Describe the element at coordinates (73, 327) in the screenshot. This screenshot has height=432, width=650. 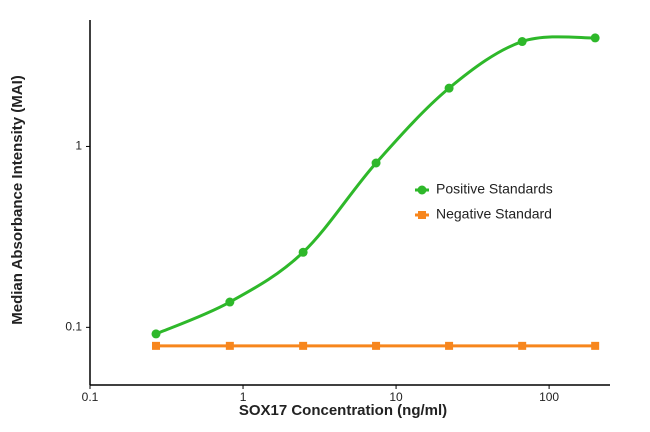
I see `y-tick-label: 0.1` at that location.